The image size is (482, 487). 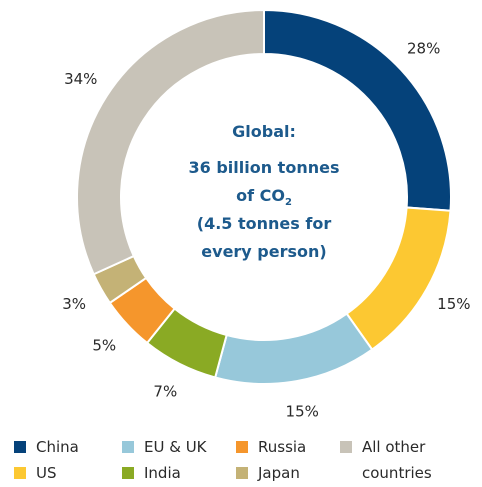 I want to click on legend-swatch-all-other, so click(x=346, y=447).